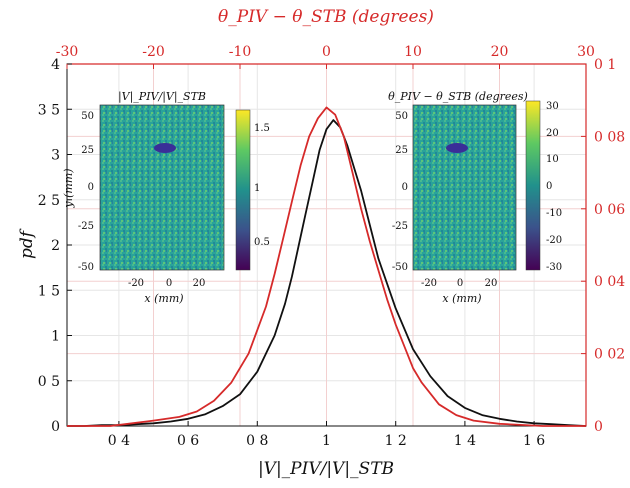 The width and height of the screenshot is (630, 488). What do you see at coordinates (609, 282) in the screenshot?
I see `right-tick-label-2: 0 04` at bounding box center [609, 282].